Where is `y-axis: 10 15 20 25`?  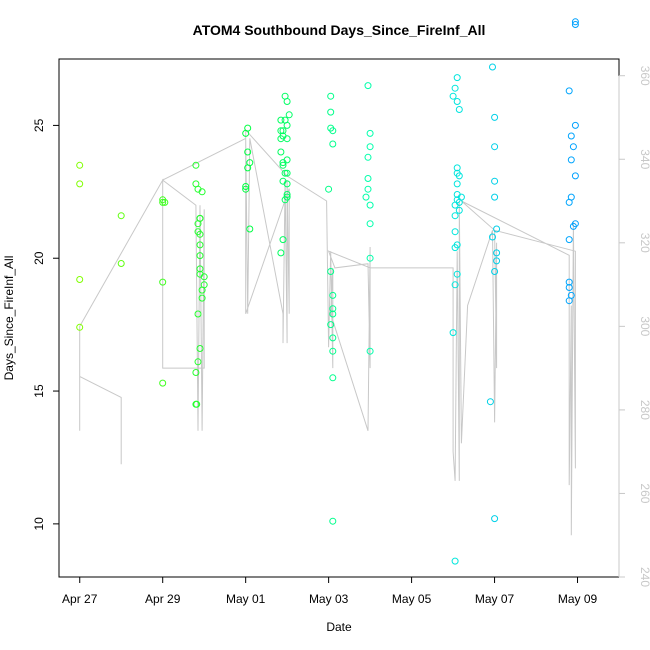
y-axis: 10 15 20 25 is located at coordinates (46, 324).